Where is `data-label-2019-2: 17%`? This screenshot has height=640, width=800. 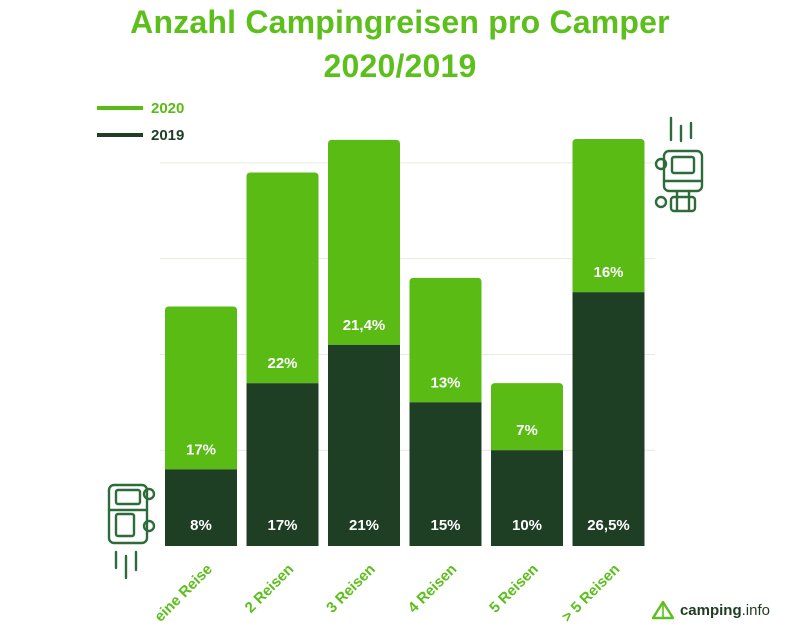
data-label-2019-2: 17% is located at coordinates (282, 525).